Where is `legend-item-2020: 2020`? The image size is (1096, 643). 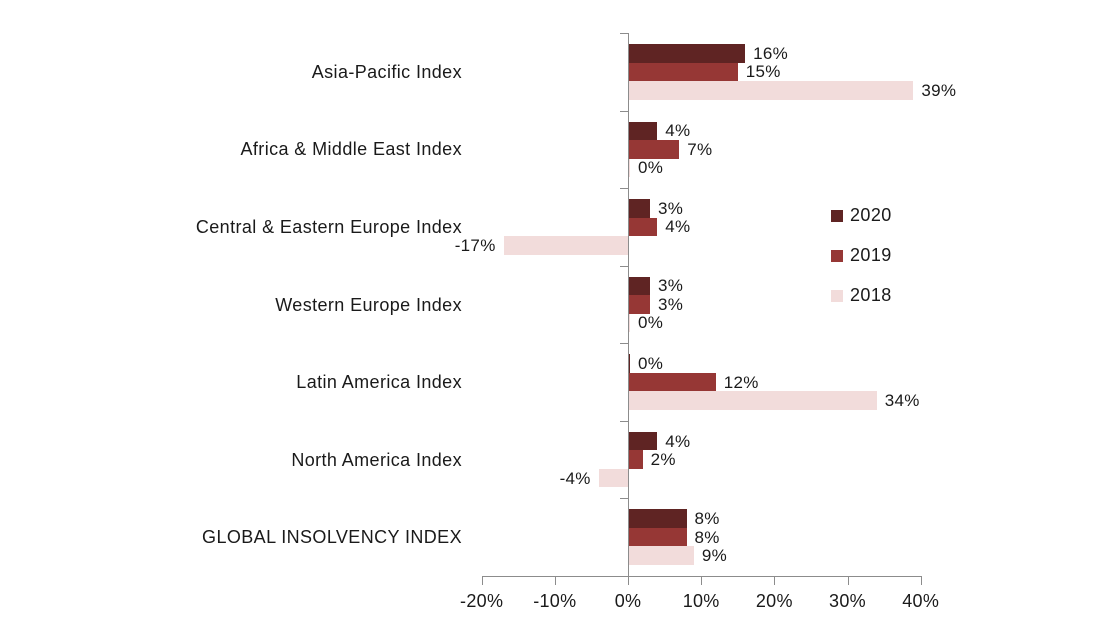
legend-item-2020: 2020 is located at coordinates (871, 215).